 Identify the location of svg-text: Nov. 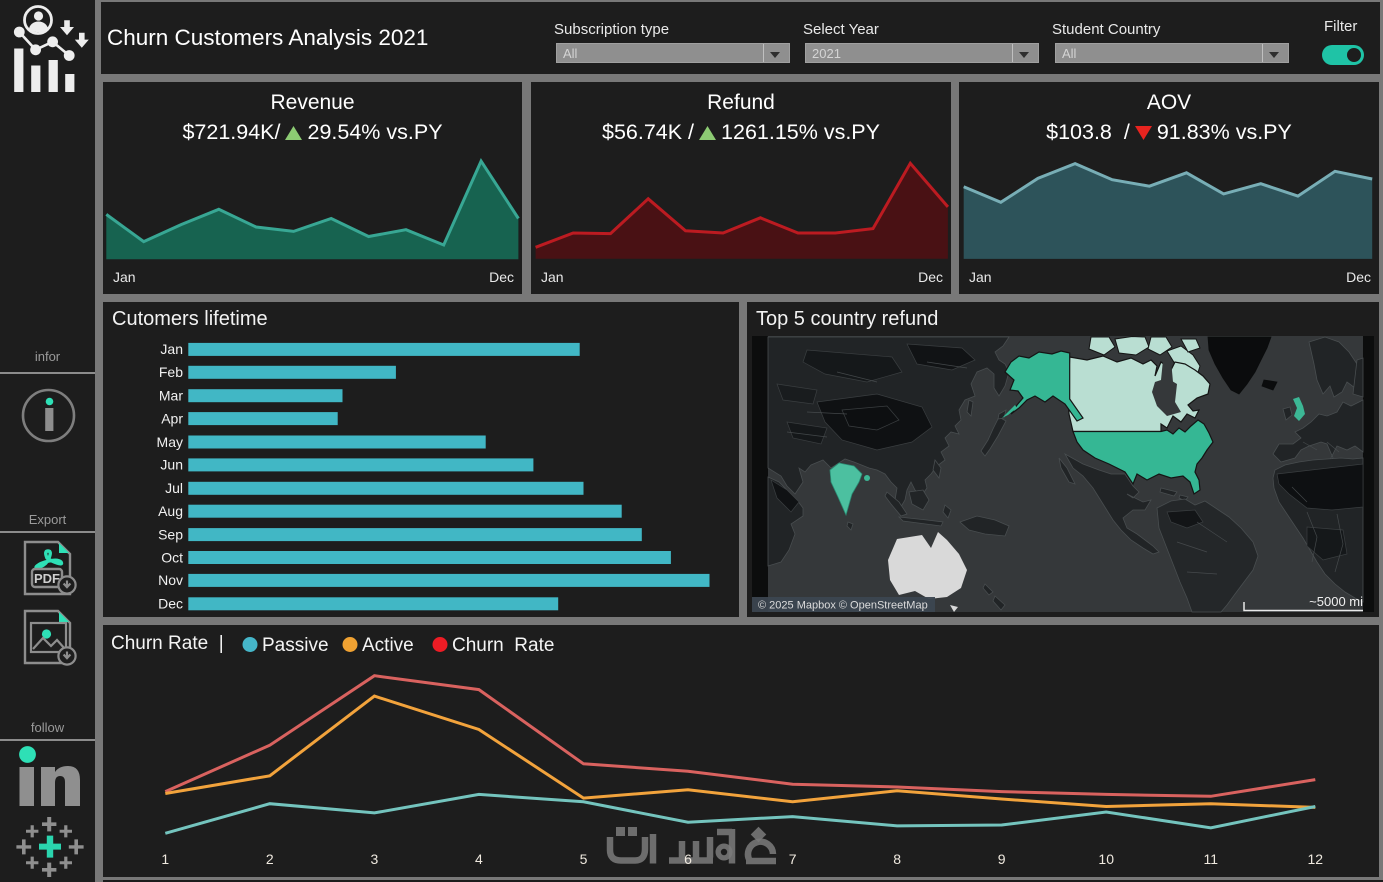
(170, 580).